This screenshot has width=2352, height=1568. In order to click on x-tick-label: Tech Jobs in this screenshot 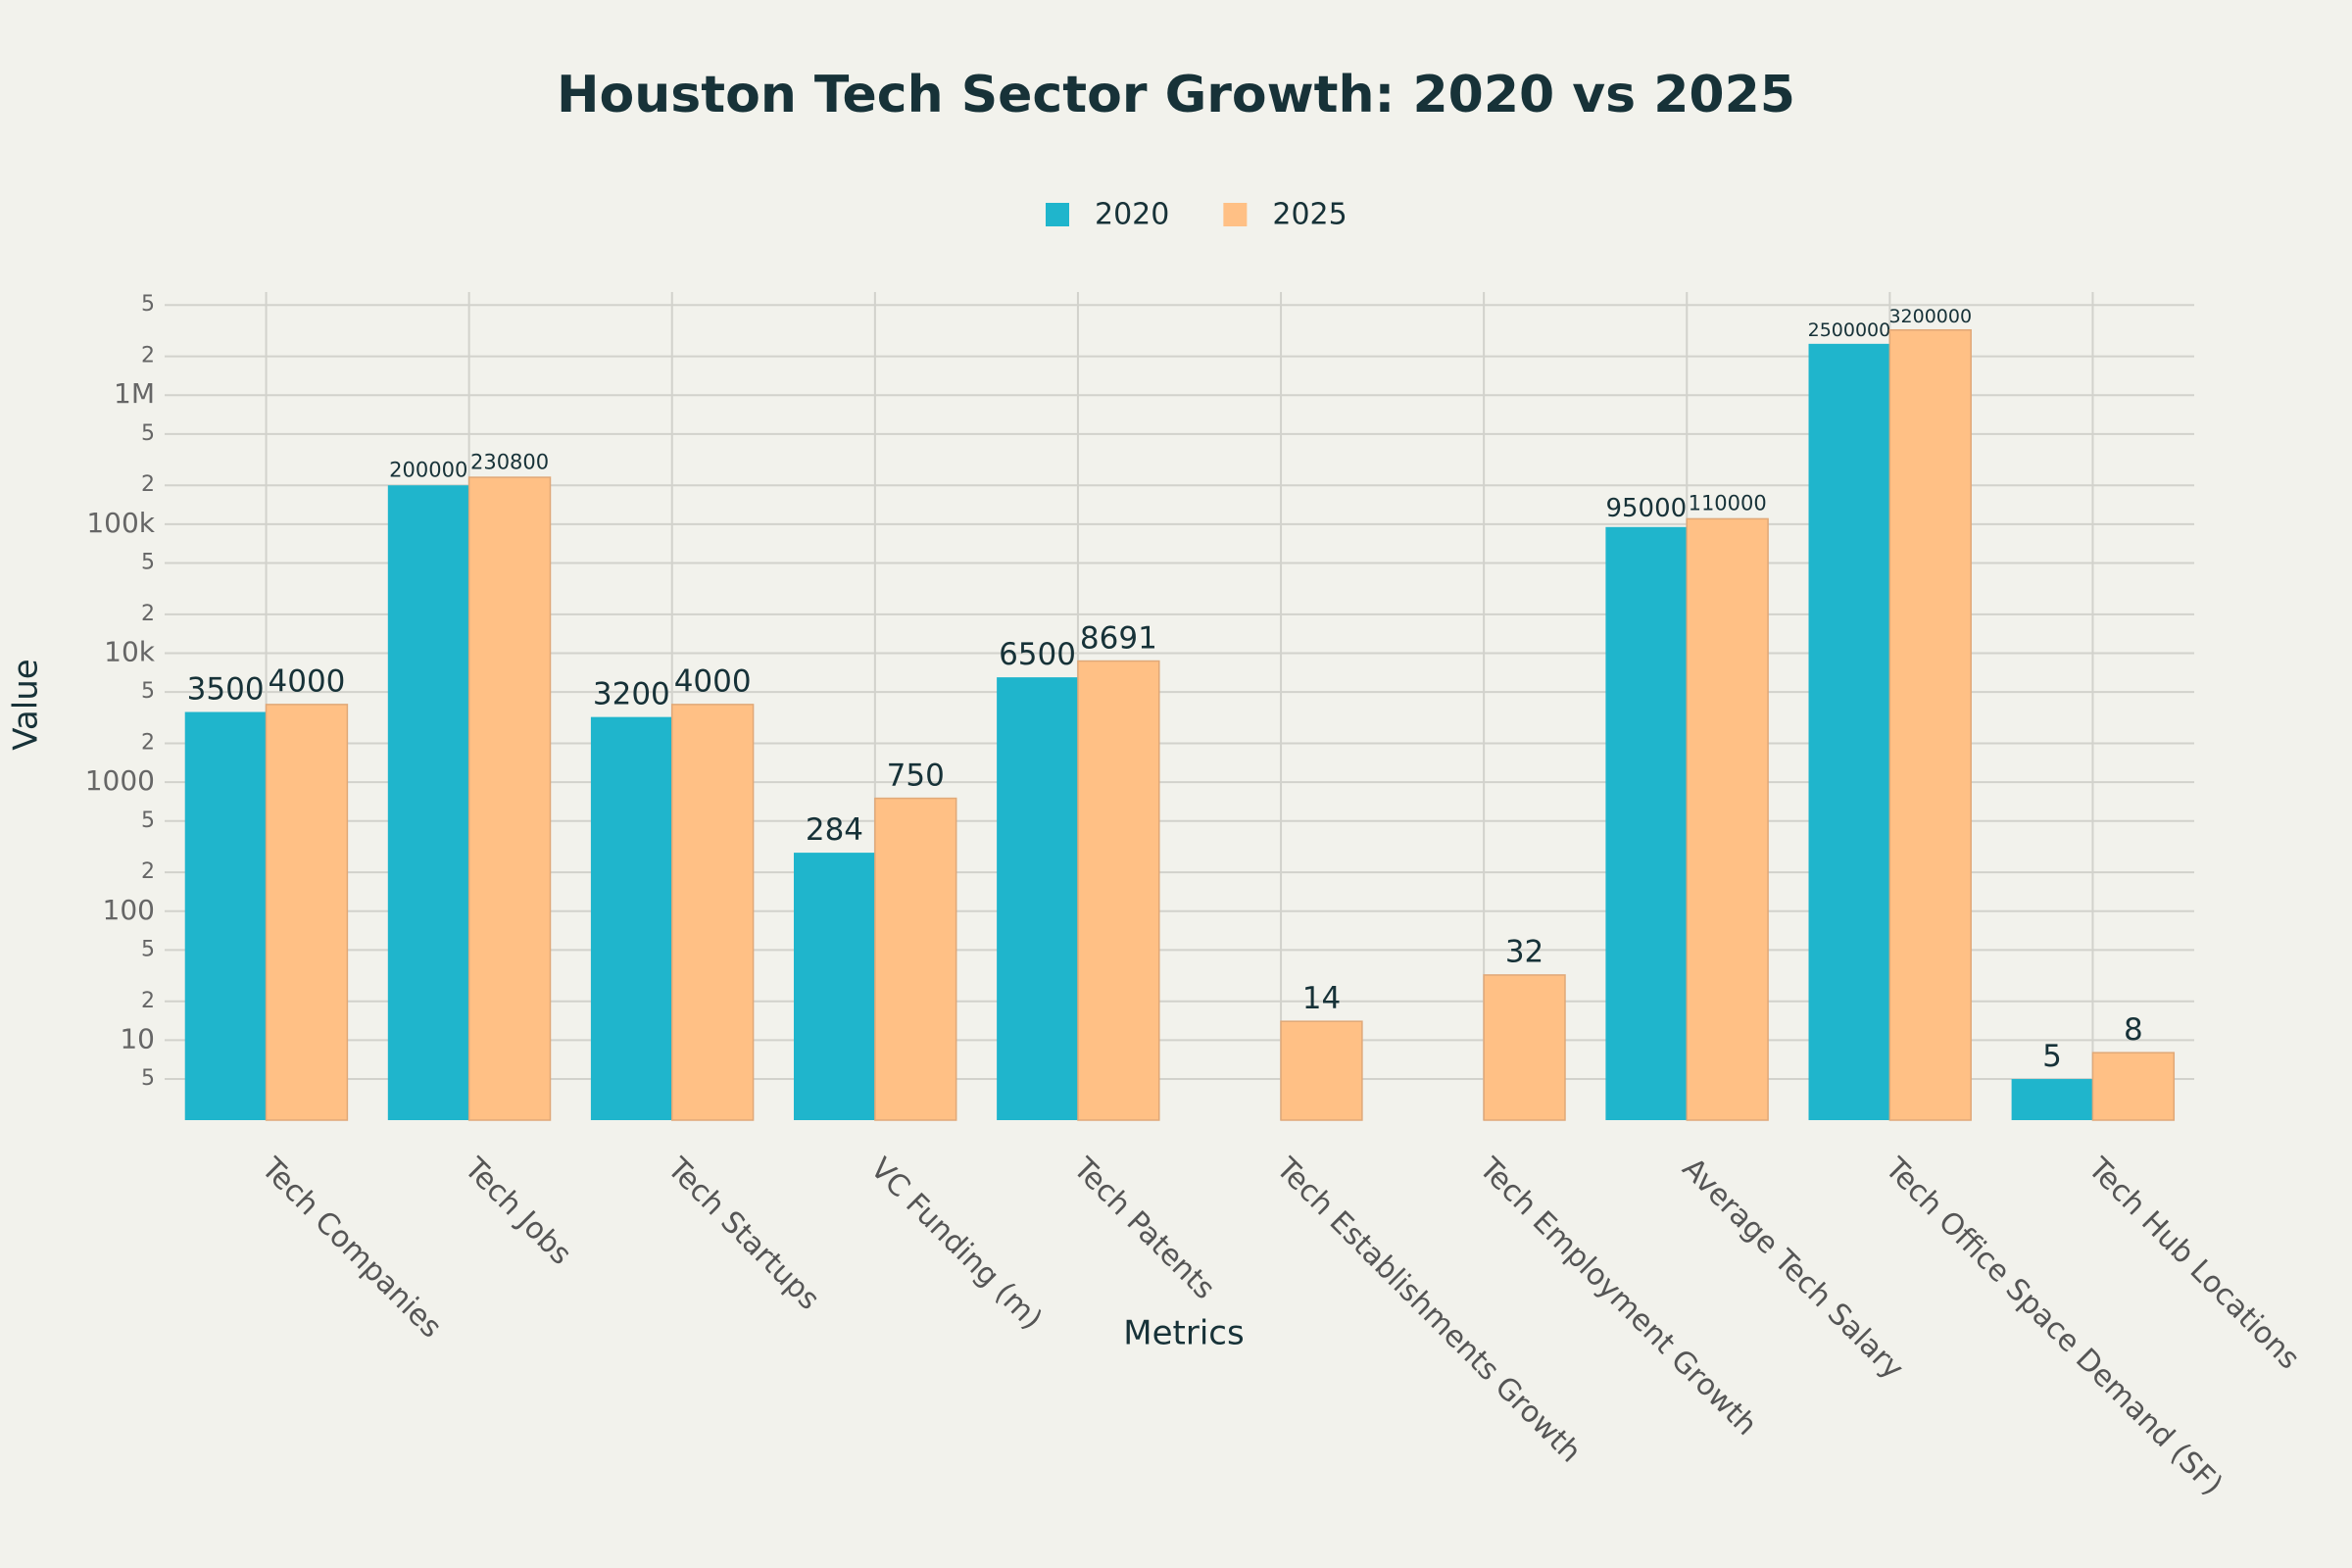, I will do `click(517, 1211)`.